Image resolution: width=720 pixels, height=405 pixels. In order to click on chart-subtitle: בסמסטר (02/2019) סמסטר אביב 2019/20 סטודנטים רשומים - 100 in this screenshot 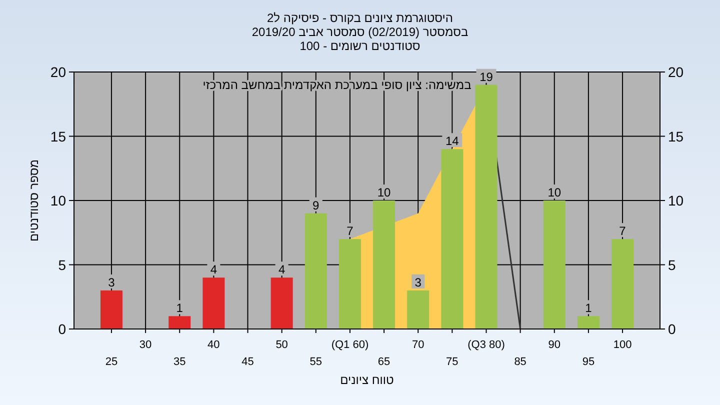, I will do `click(360, 39)`.